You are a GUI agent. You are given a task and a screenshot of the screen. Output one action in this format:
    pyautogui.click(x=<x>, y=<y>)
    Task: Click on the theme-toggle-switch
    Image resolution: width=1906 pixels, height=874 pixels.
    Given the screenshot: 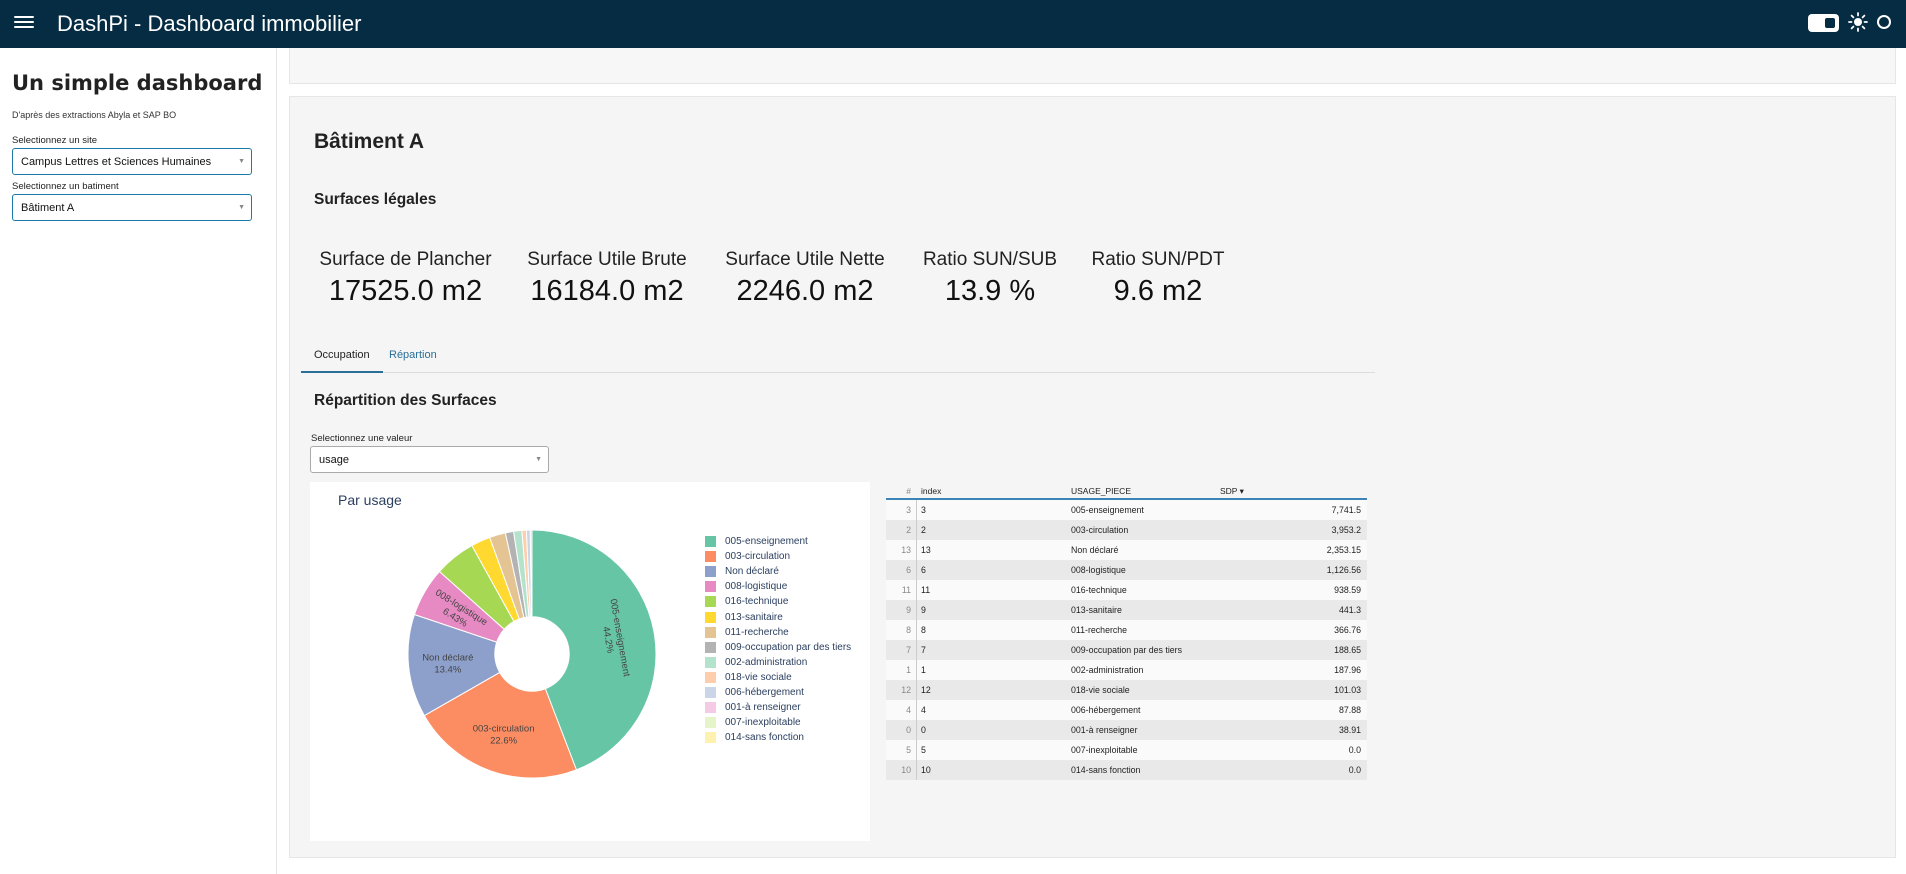 What is the action you would take?
    pyautogui.click(x=1823, y=23)
    